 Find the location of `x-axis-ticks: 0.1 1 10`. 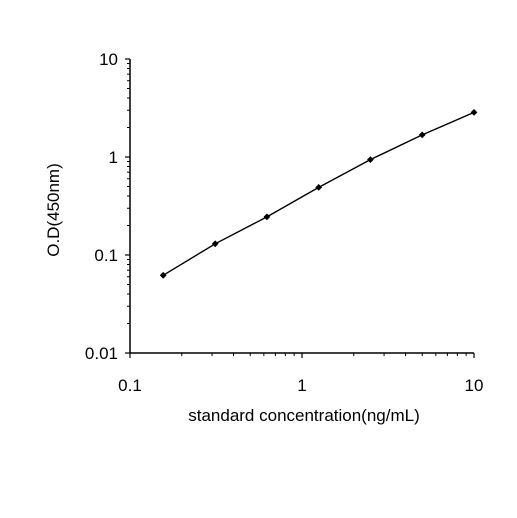

x-axis-ticks: 0.1 1 10 is located at coordinates (300, 374).